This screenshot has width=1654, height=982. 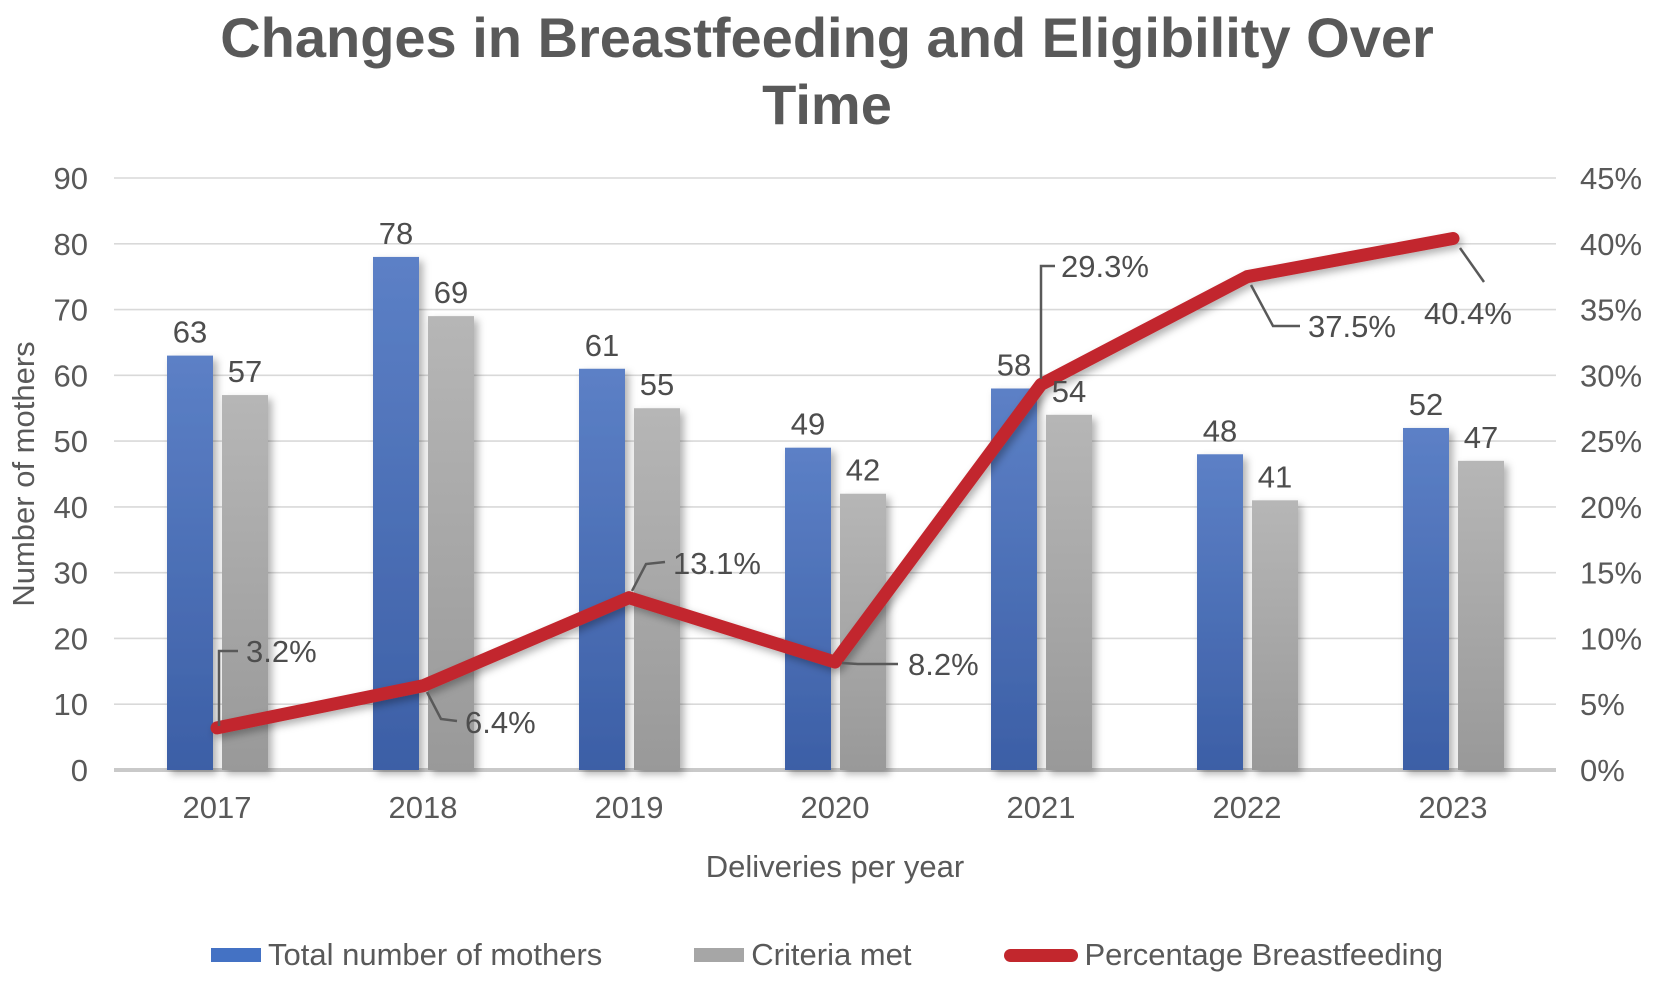 I want to click on x-axis-tick-label: 2017, so click(x=217, y=807).